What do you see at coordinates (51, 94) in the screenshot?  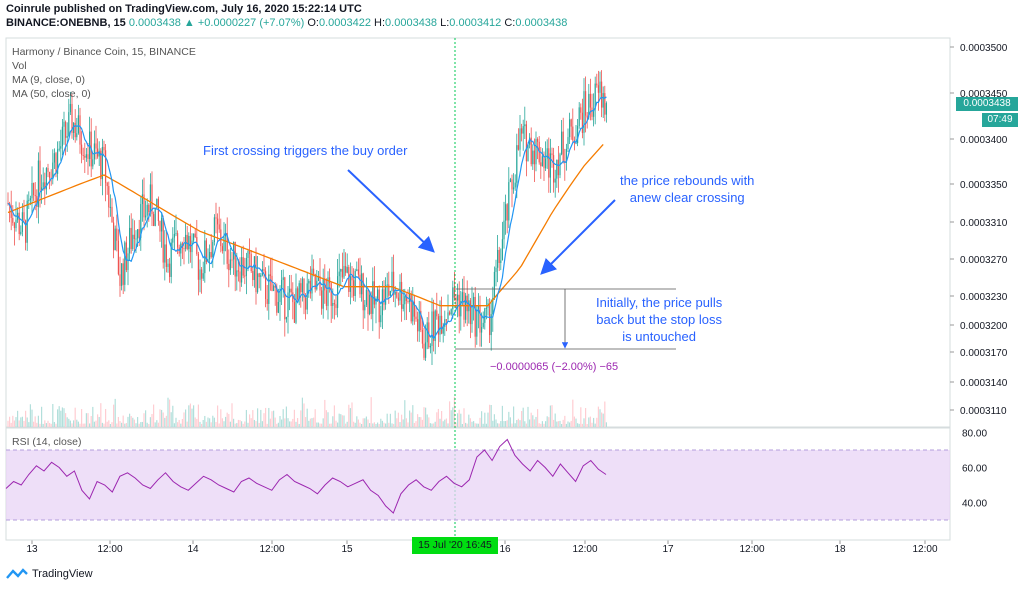 I see `legend-ma50: MA (50, close, 0)` at bounding box center [51, 94].